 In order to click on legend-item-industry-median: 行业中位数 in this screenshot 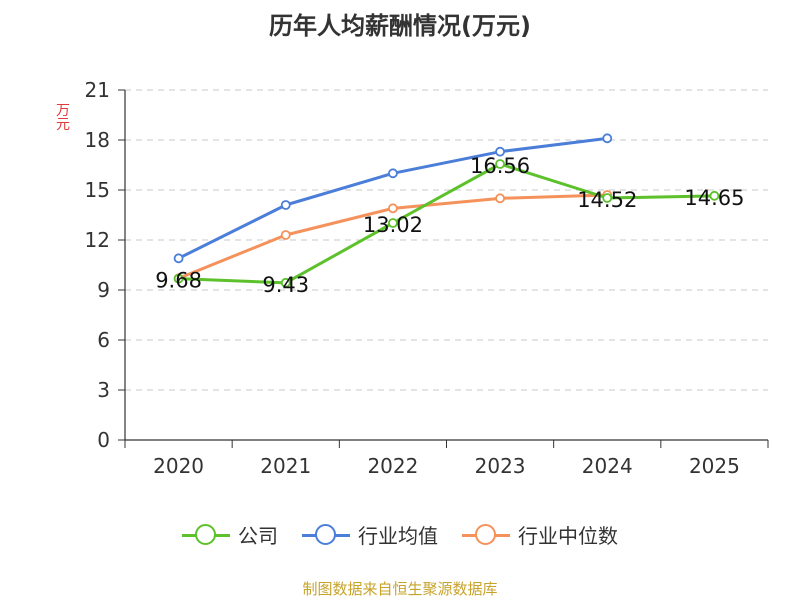, I will do `click(540, 534)`.